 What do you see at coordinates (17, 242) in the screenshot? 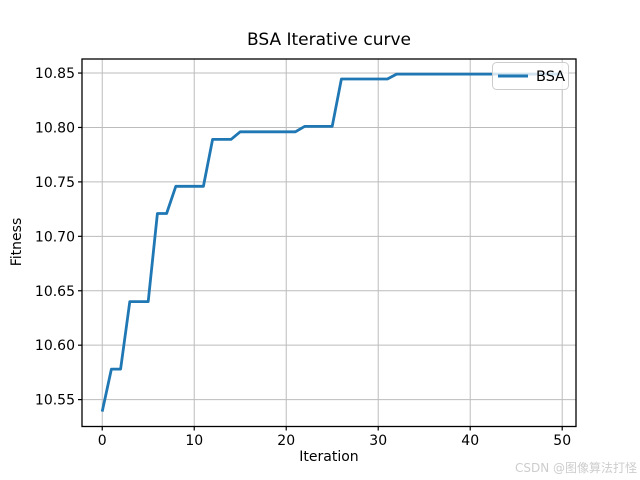
I see `y-axis-label: Fitness` at bounding box center [17, 242].